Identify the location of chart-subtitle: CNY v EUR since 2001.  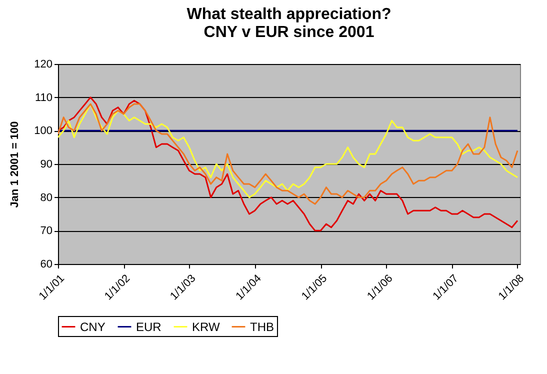
(289, 32).